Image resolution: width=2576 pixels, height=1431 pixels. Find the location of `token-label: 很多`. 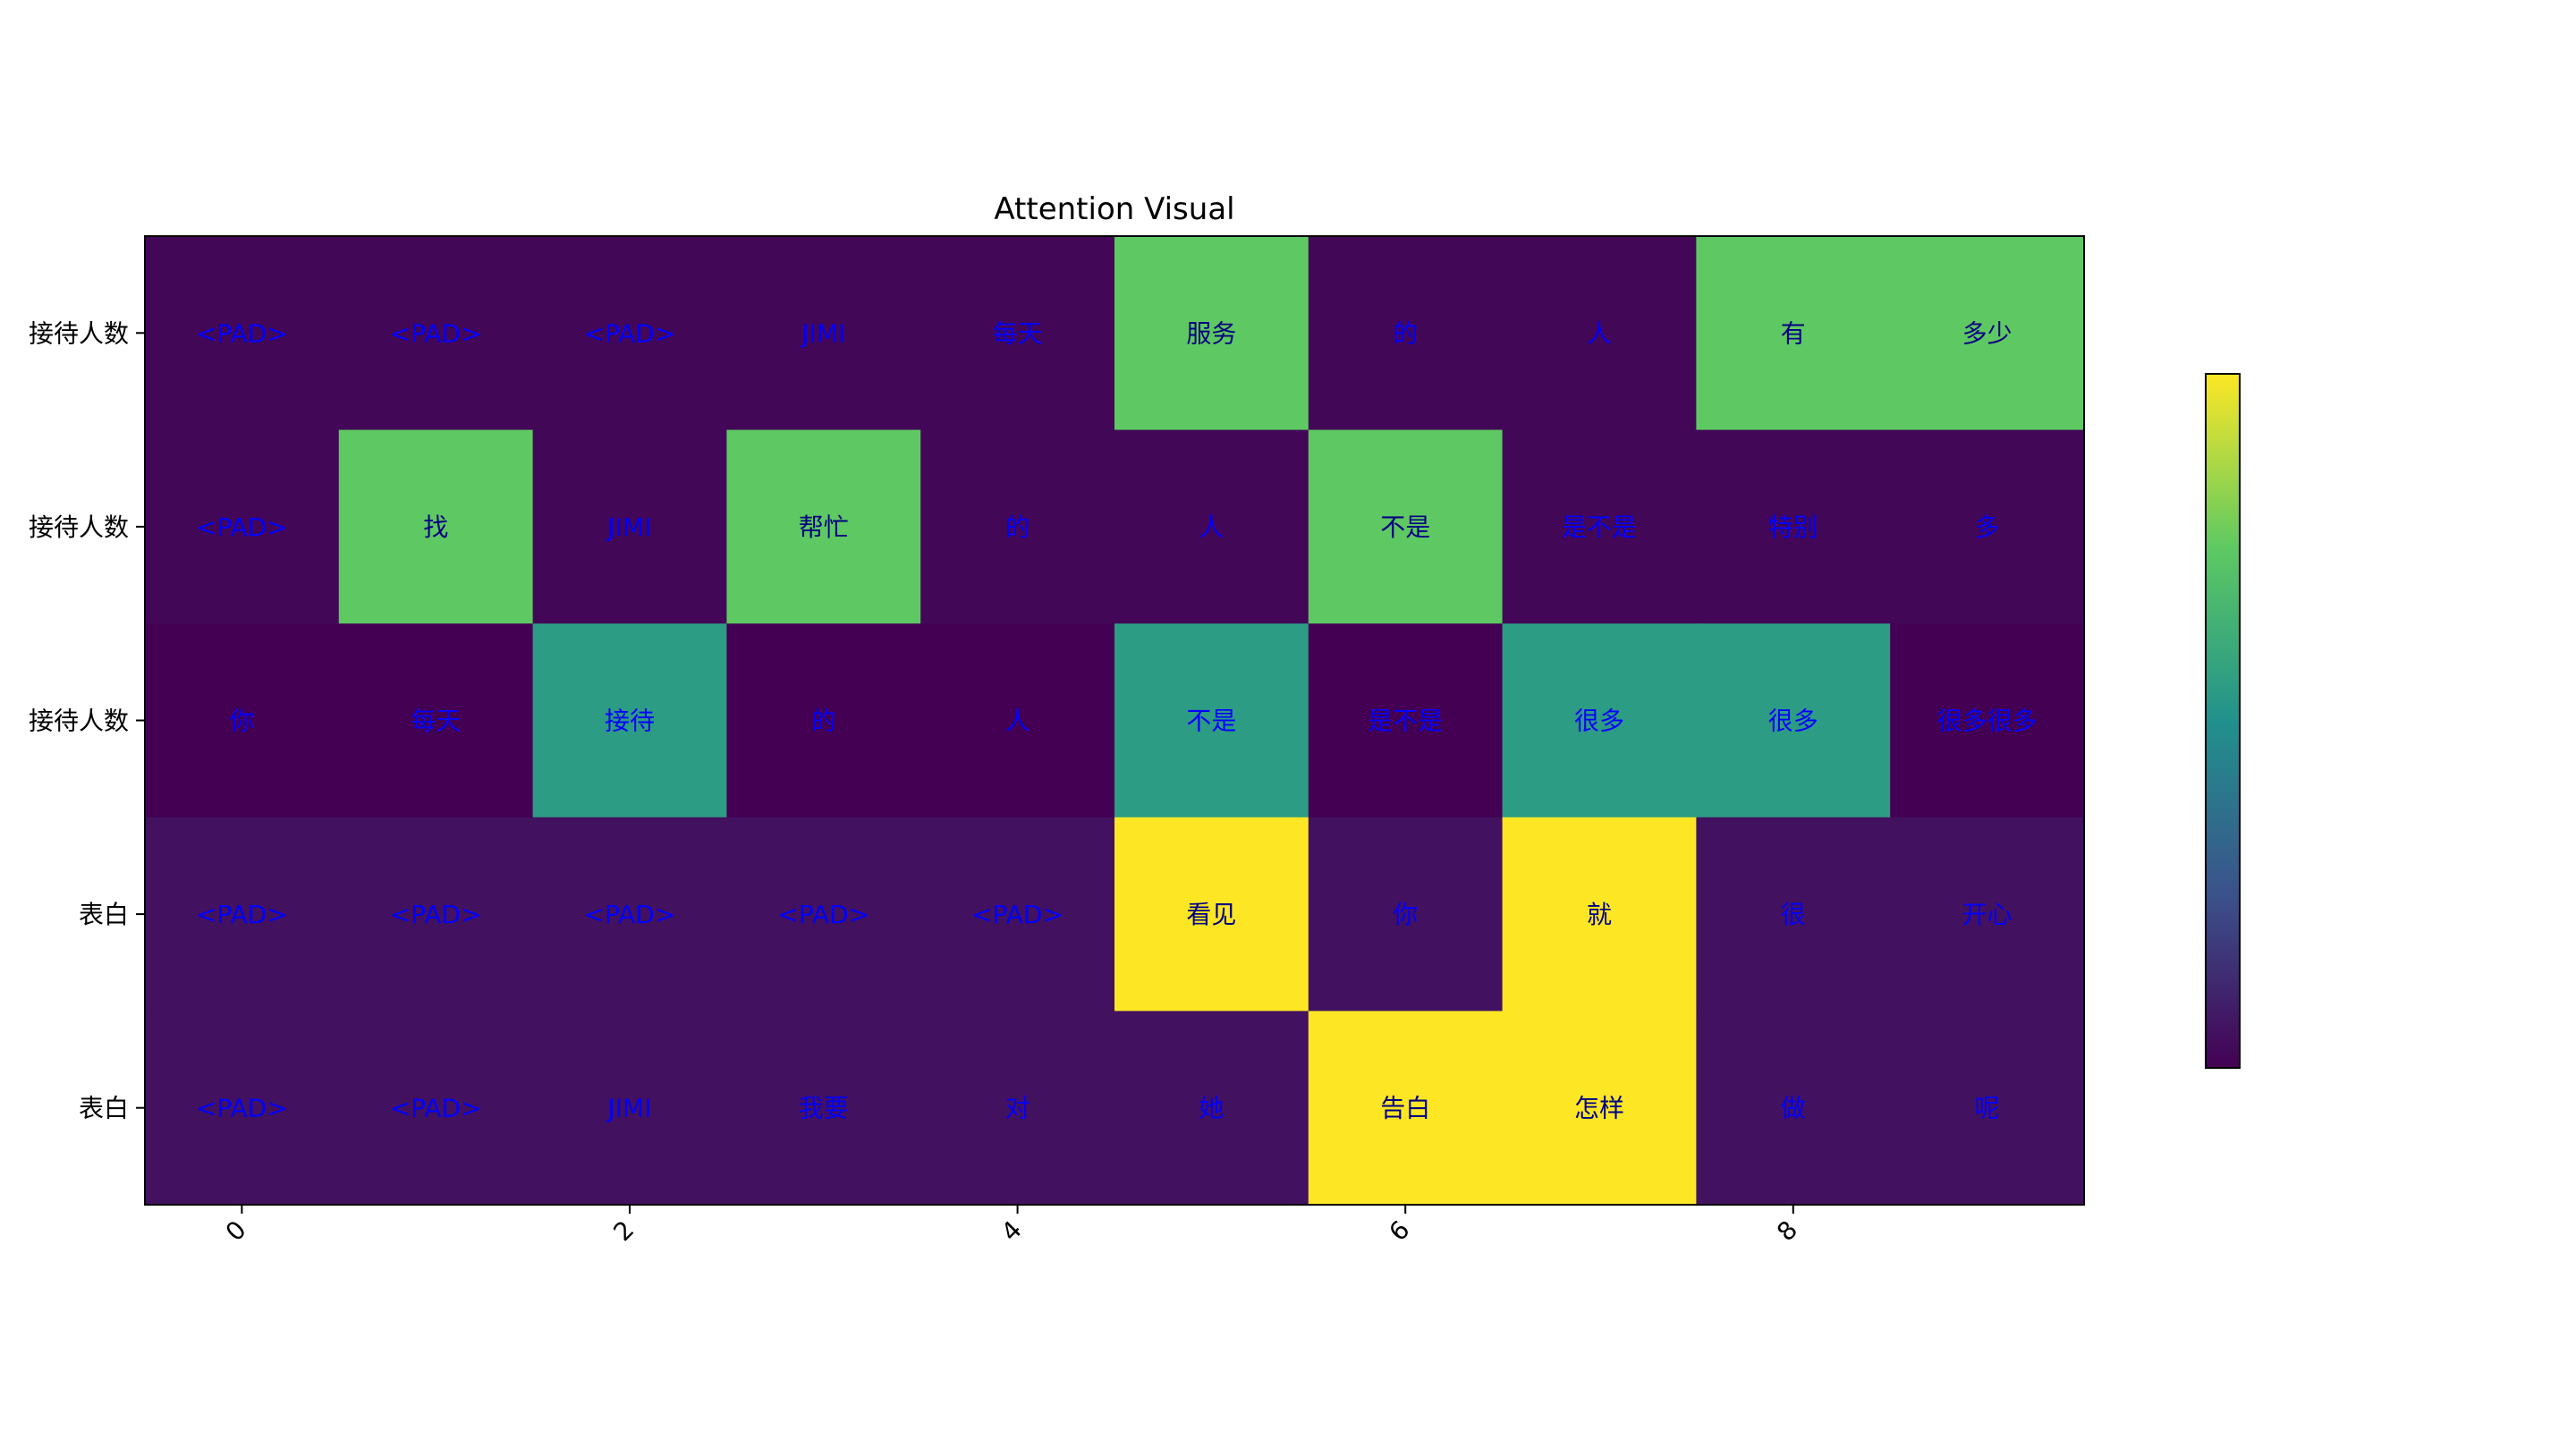

token-label: 很多 is located at coordinates (1793, 722).